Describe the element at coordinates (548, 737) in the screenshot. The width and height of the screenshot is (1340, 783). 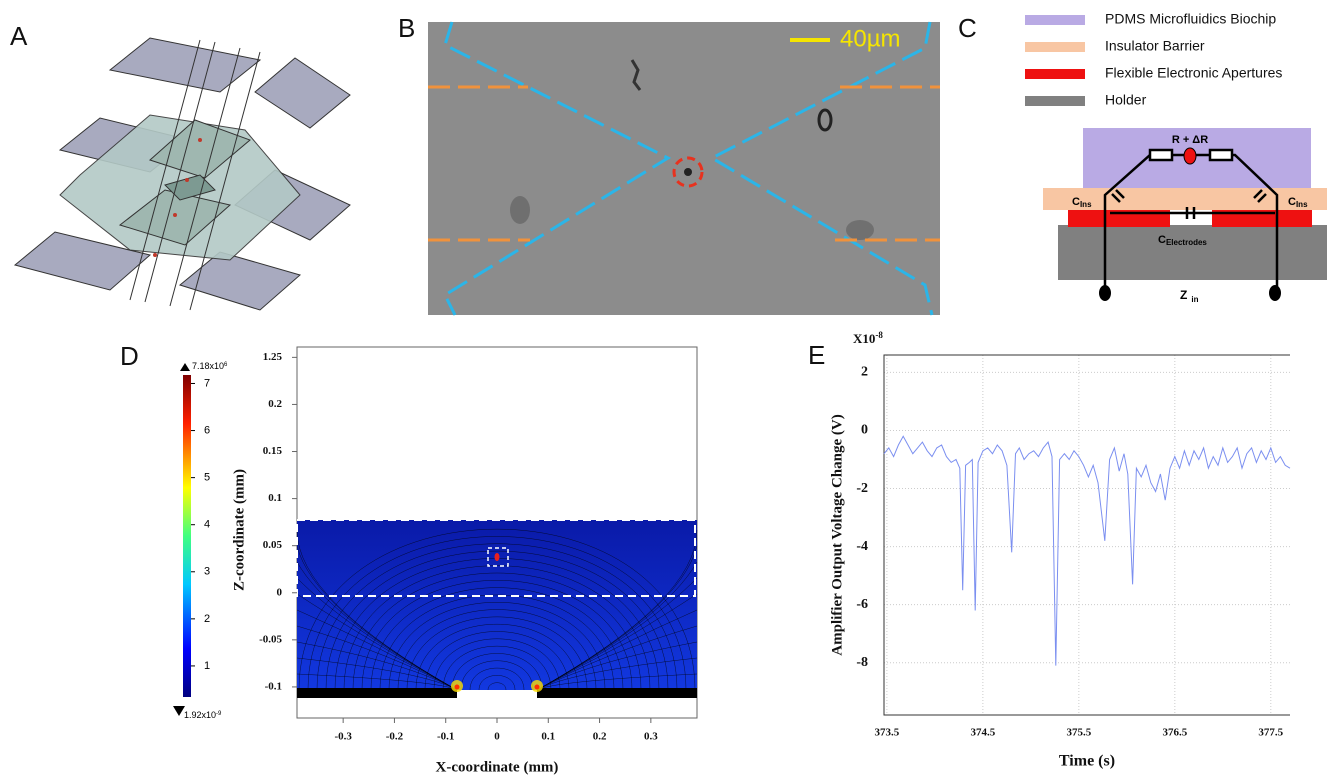
I see `x-tick-label: 0.1` at that location.